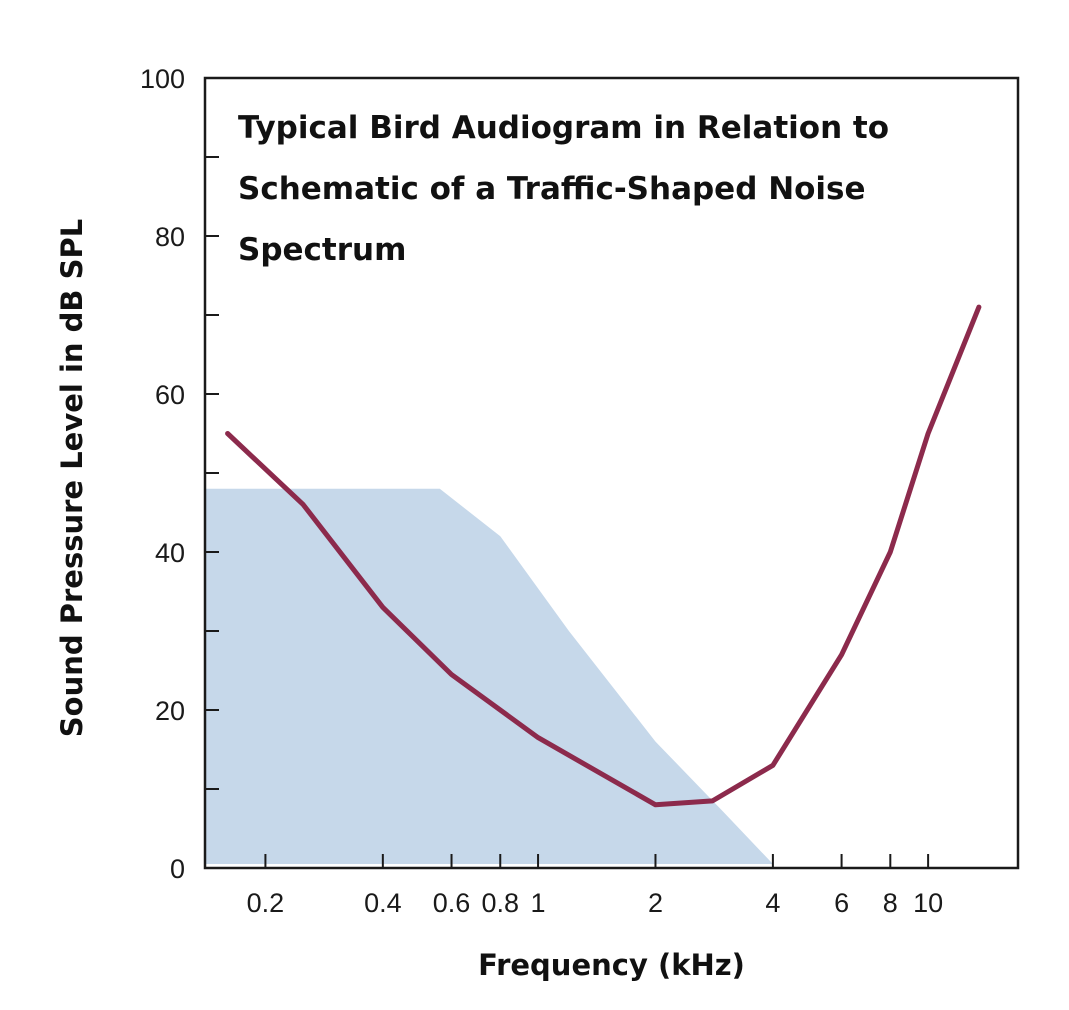  What do you see at coordinates (538, 903) in the screenshot?
I see `x-tick-label: 1` at bounding box center [538, 903].